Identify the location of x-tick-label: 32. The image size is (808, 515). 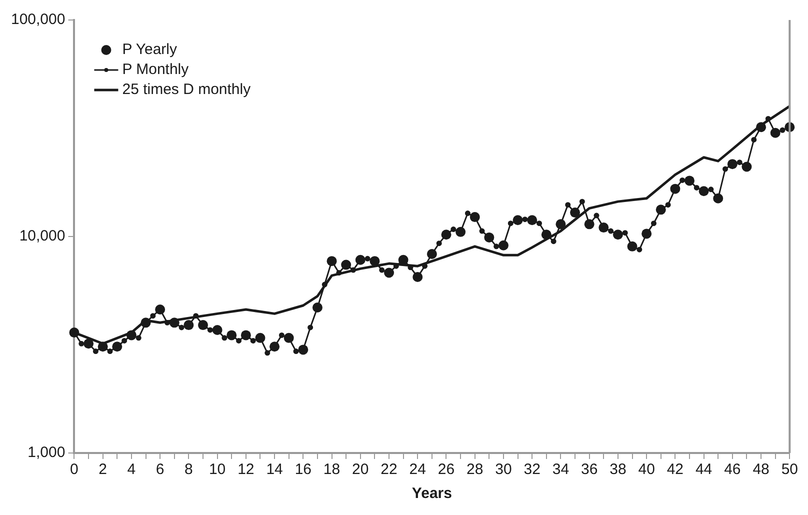
(532, 469).